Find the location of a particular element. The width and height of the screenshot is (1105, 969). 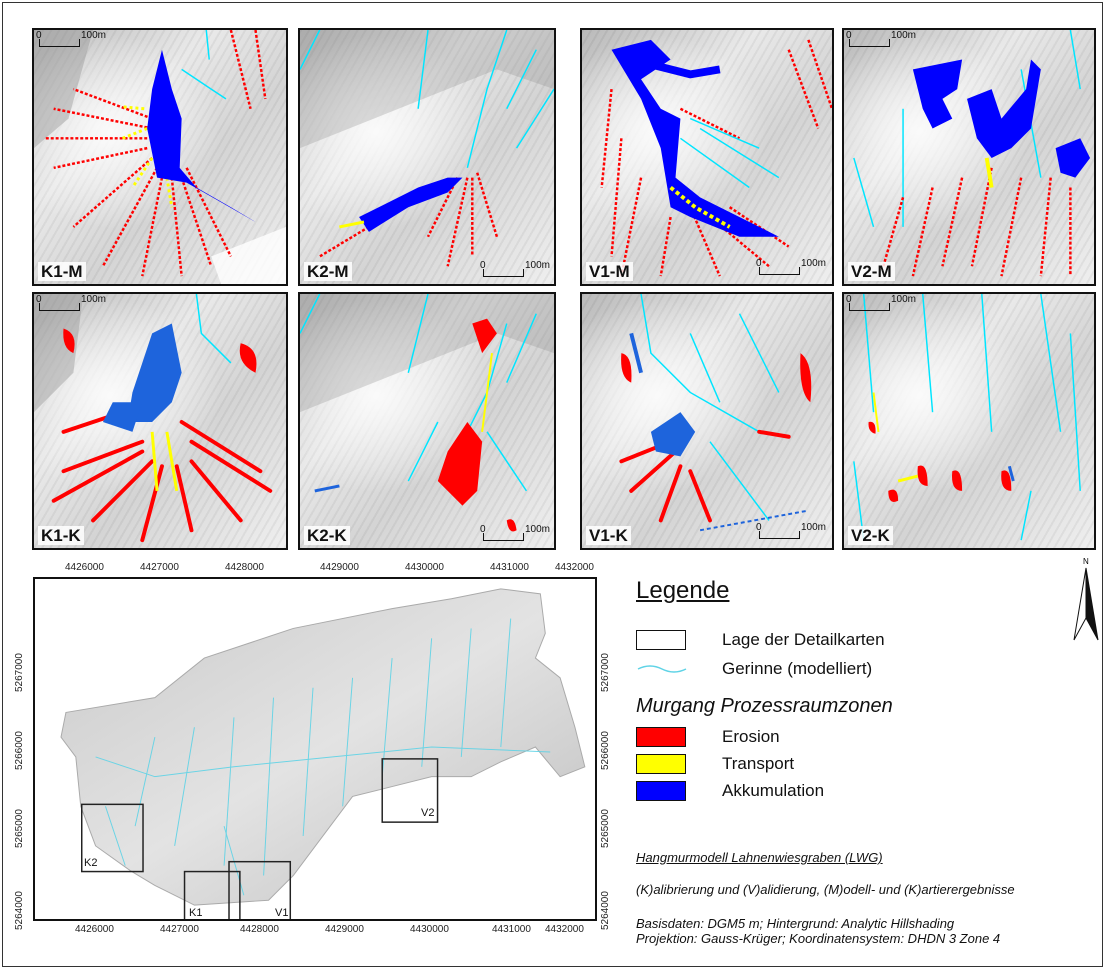

legend-label: Gerinne (modelliert) is located at coordinates (797, 668).